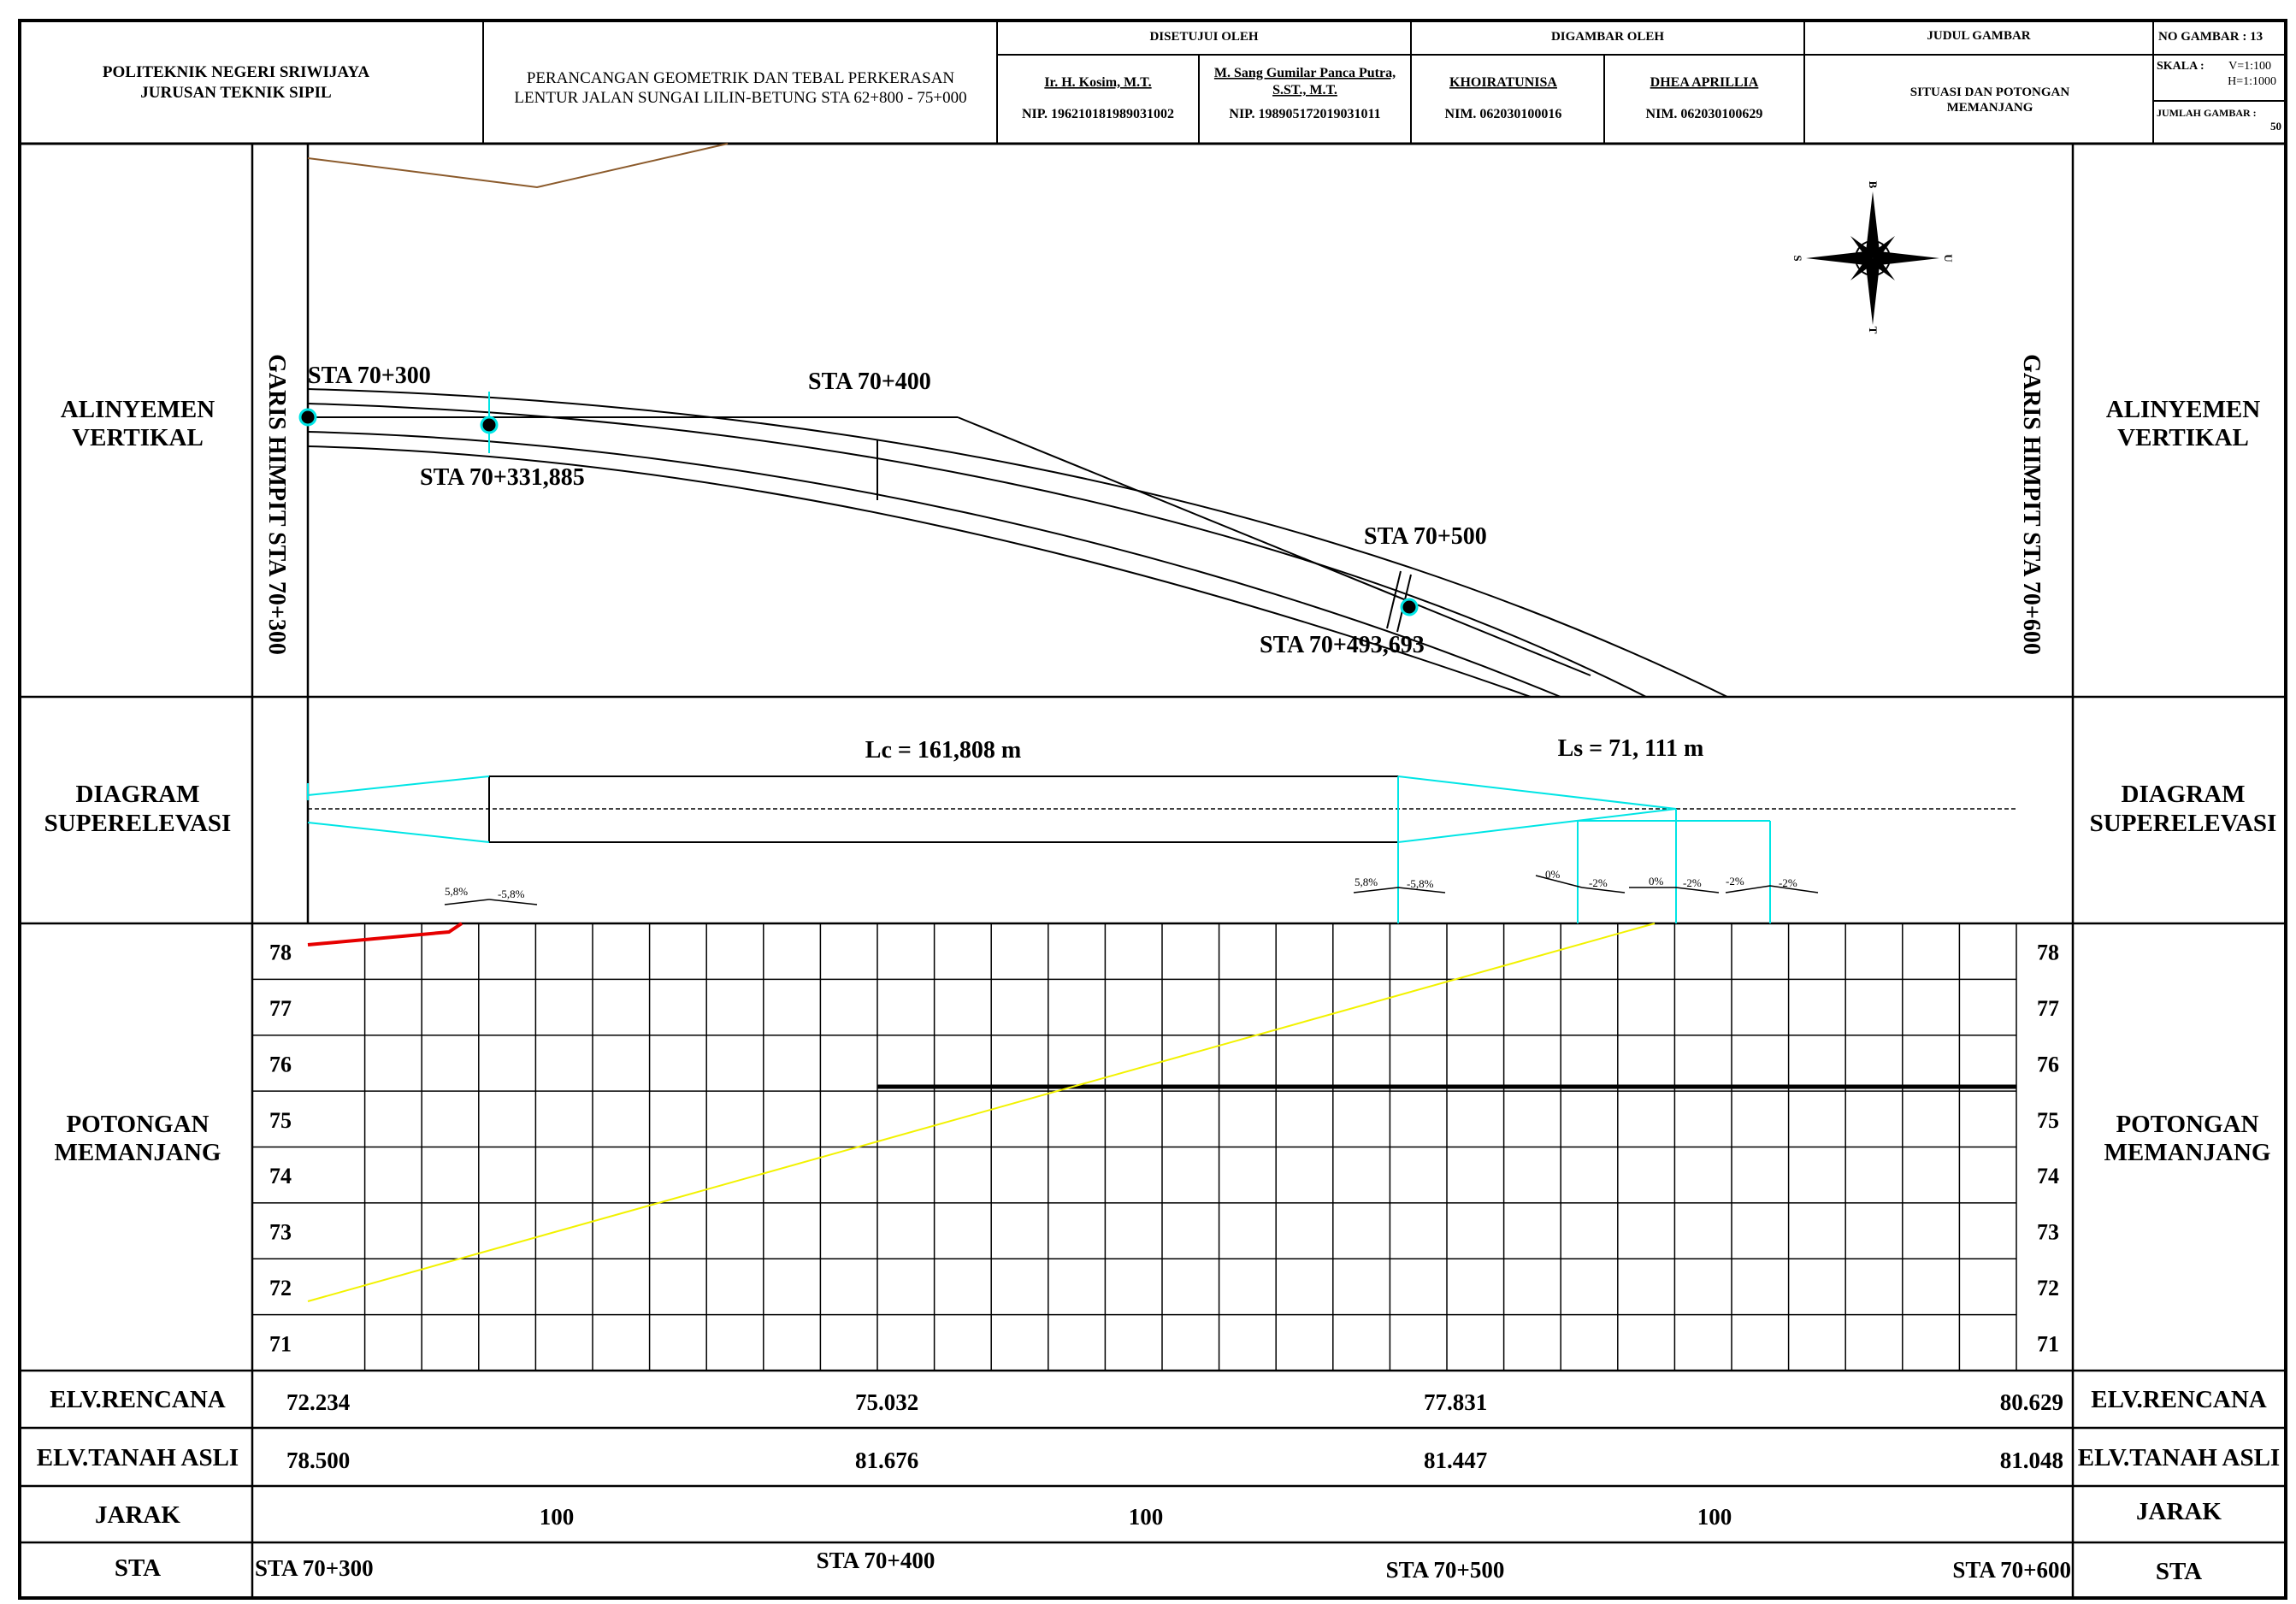 This screenshot has height=1604, width=2296. What do you see at coordinates (2048, 1233) in the screenshot?
I see `elevation-tick-right: 73` at bounding box center [2048, 1233].